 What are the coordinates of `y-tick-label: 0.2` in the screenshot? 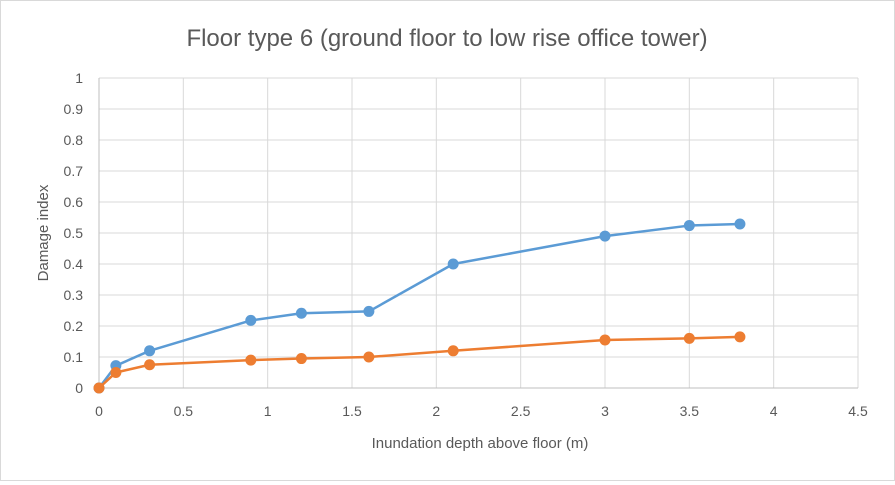 It's located at (74, 326).